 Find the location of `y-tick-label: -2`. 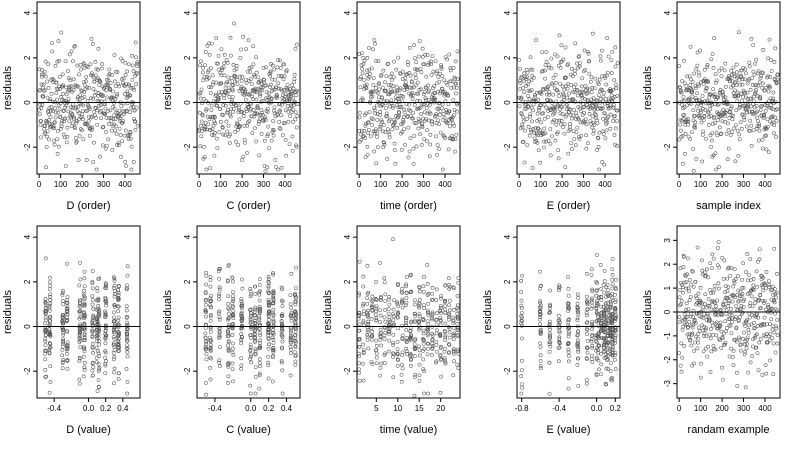

y-tick-label: -2 is located at coordinates (187, 371).